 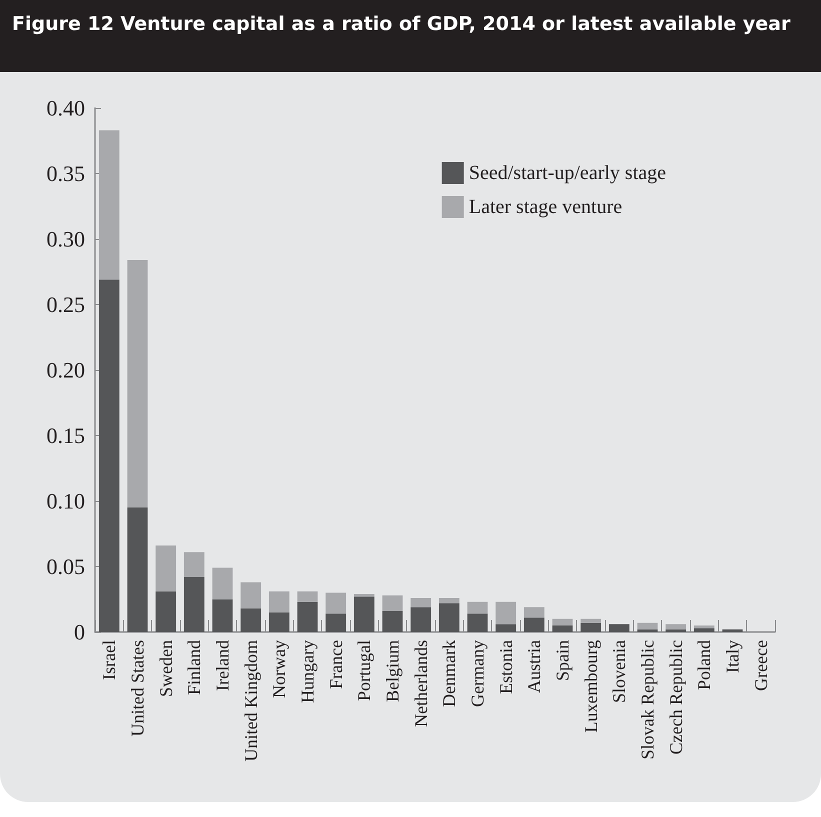 I want to click on x-tick-label: Ireland, so click(x=222, y=665).